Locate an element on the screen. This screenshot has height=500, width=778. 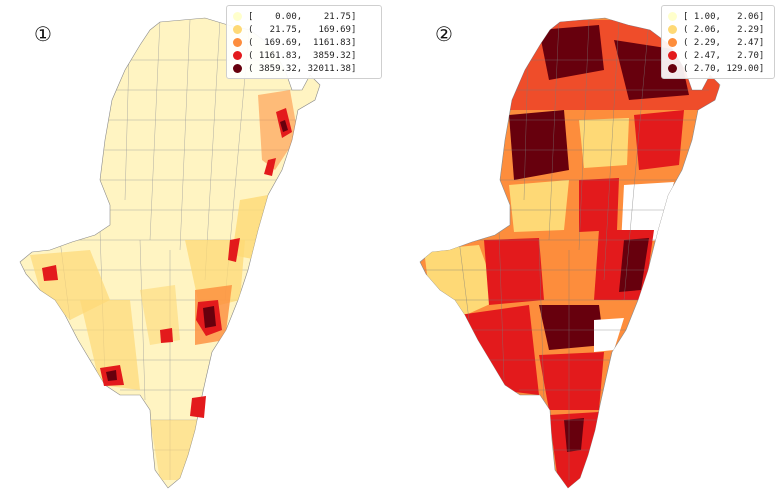
legend-item: ( 1161.83, 3859.32] is located at coordinates (304, 55).